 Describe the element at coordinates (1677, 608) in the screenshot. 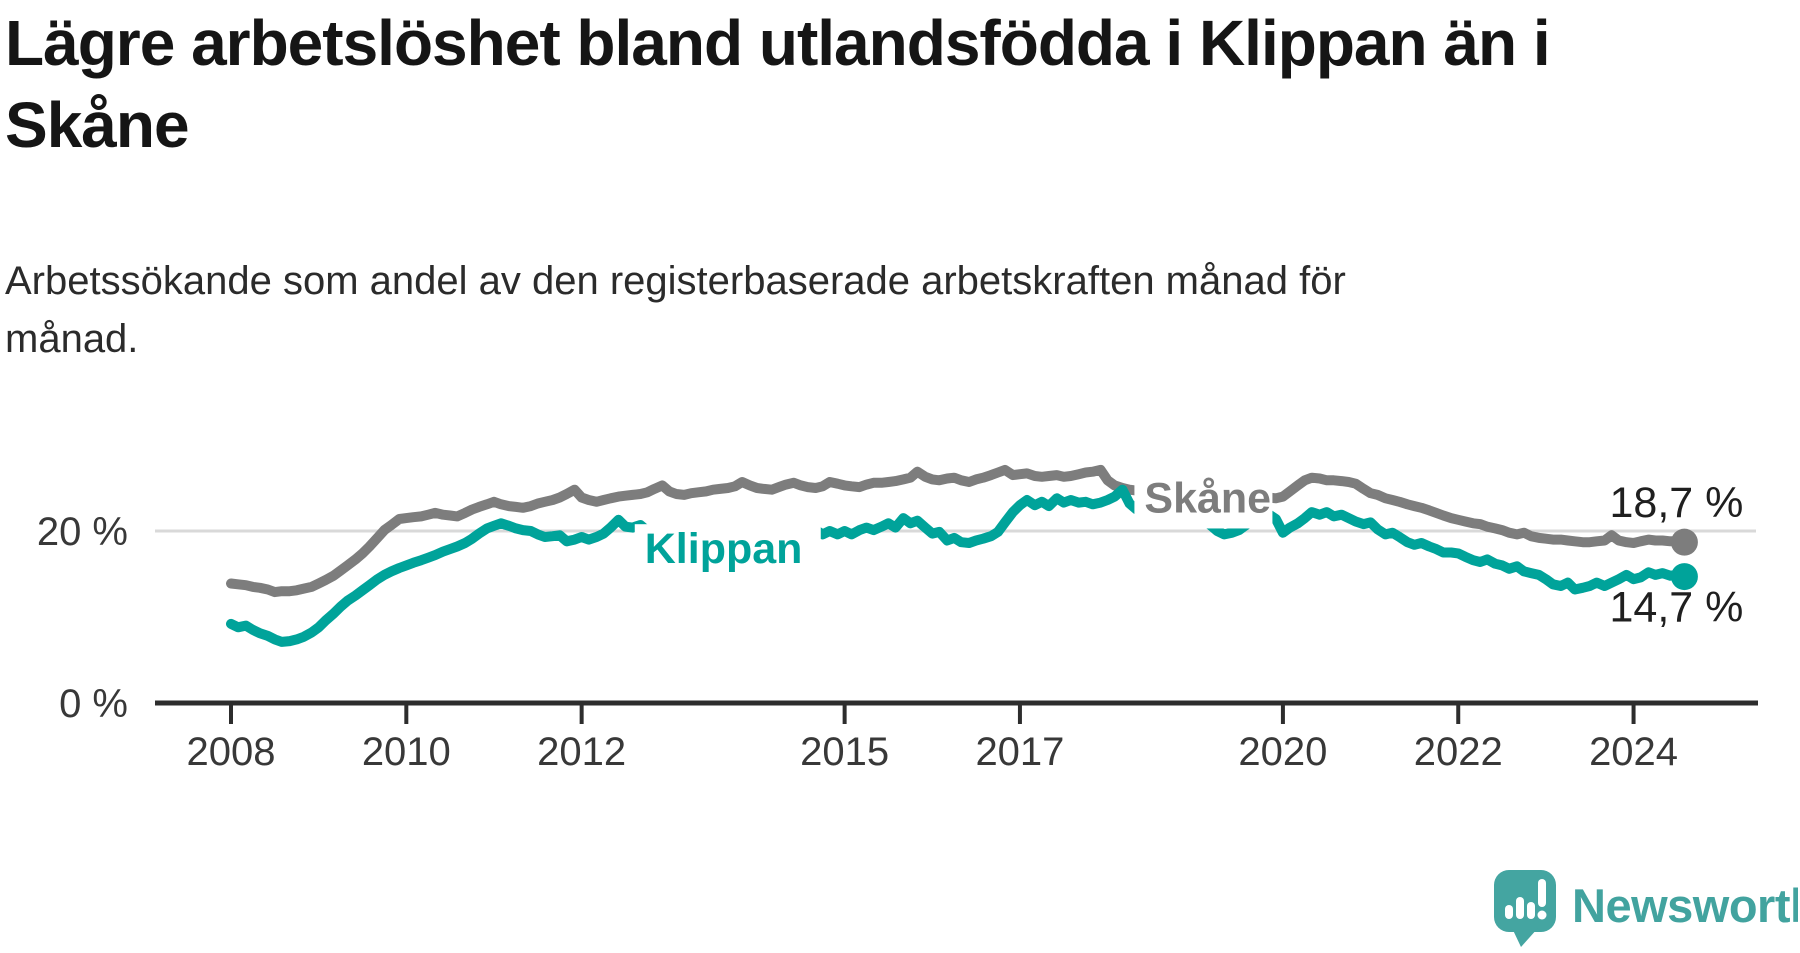

I see `end-value-label-klippan: 14,7 %` at that location.